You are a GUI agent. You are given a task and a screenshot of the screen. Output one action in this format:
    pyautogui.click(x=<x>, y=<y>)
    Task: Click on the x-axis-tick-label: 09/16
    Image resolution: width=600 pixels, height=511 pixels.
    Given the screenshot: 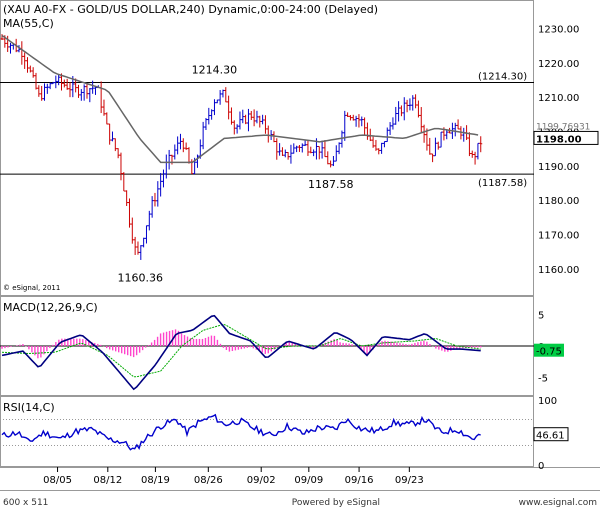 What is the action you would take?
    pyautogui.click(x=359, y=480)
    